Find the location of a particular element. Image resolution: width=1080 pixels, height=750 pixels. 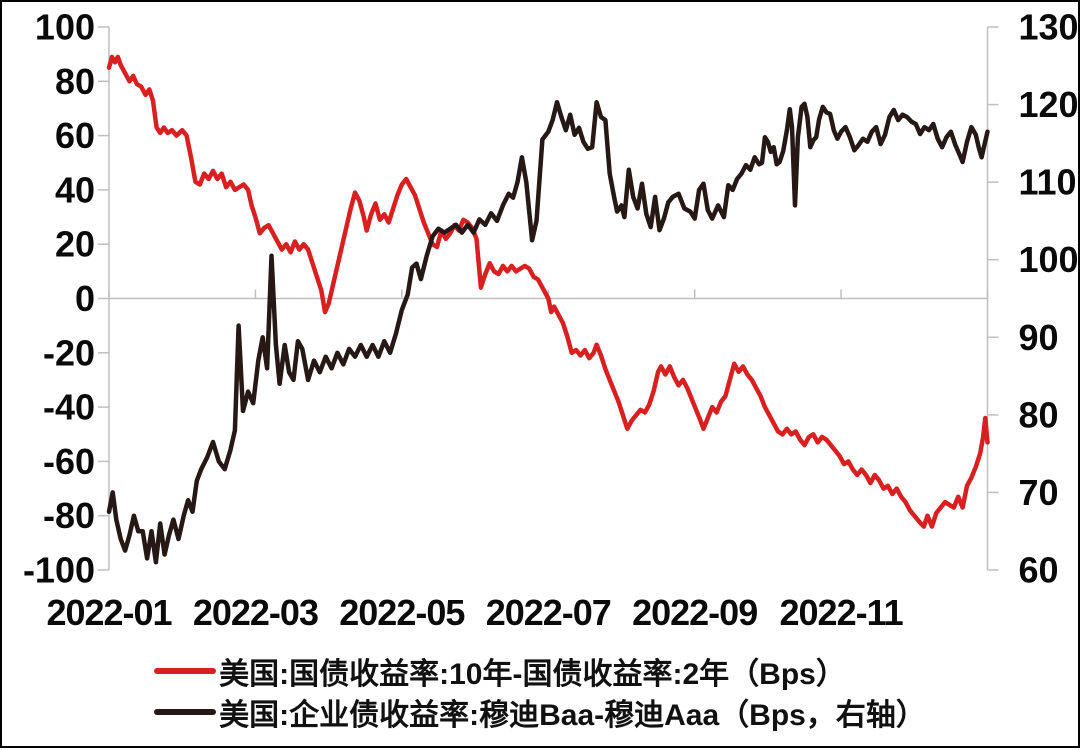

right-axis-tick-label: 130 is located at coordinates (1049, 27).